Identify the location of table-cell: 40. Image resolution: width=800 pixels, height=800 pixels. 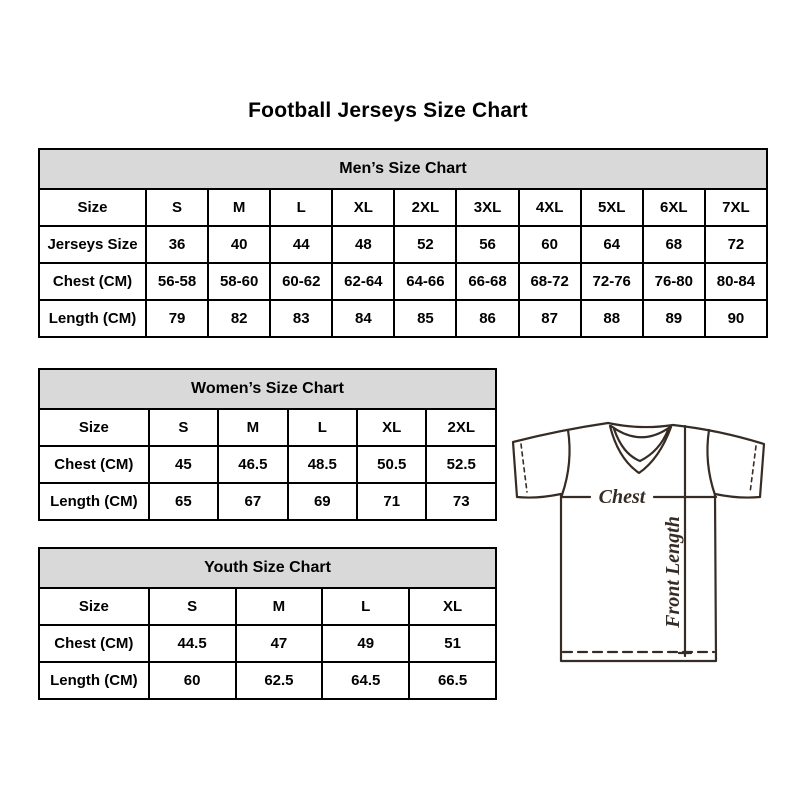
(239, 244).